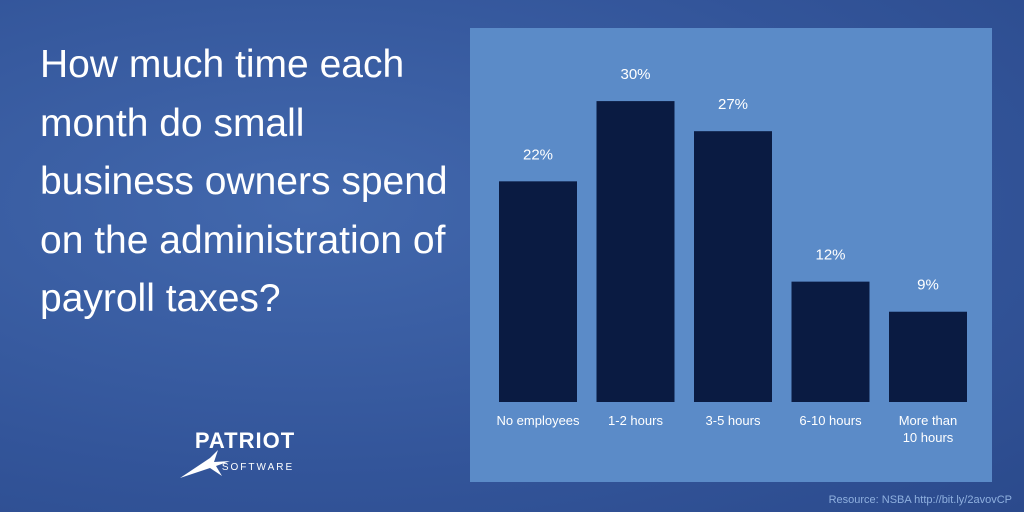 The height and width of the screenshot is (512, 1024). I want to click on x-tick-label: No employees, so click(538, 420).